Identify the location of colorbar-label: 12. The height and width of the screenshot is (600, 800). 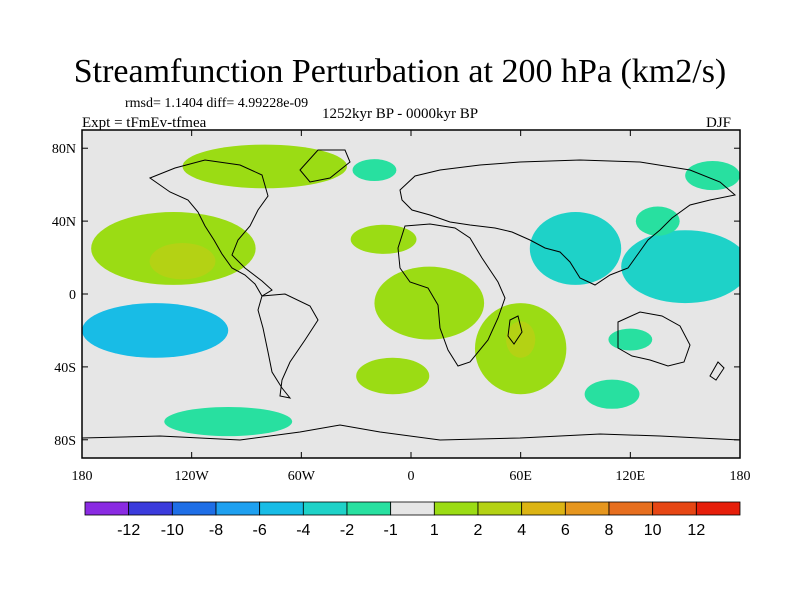
(696, 530).